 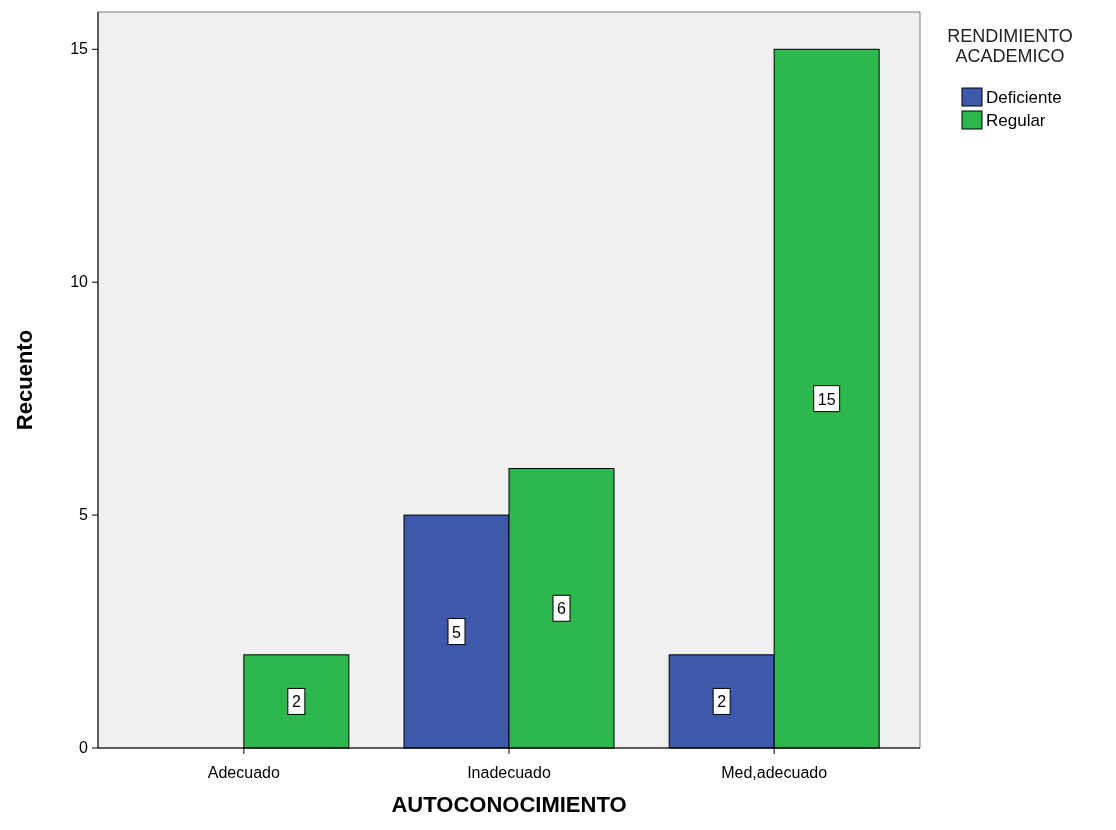 What do you see at coordinates (1010, 46) in the screenshot?
I see `legend-title: RENDIMIENTO ACADEMICO` at bounding box center [1010, 46].